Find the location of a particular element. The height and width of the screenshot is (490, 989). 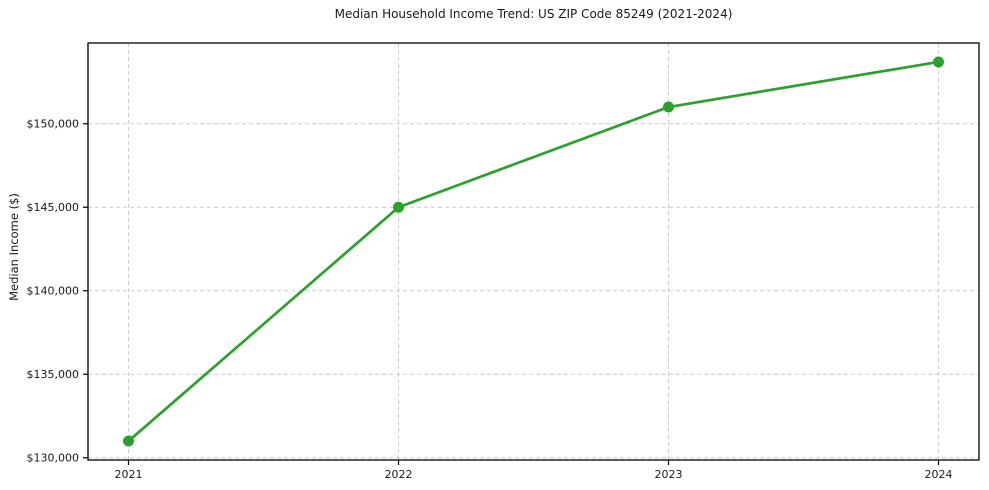

x-tick-label: 2024 is located at coordinates (939, 474).